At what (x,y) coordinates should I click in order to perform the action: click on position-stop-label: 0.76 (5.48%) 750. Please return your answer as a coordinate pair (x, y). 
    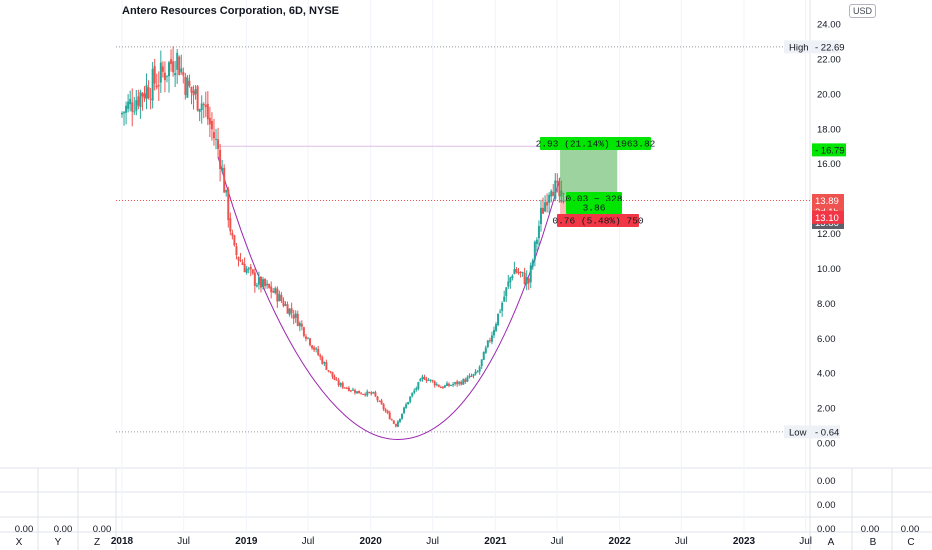
    Looking at the image, I should click on (598, 221).